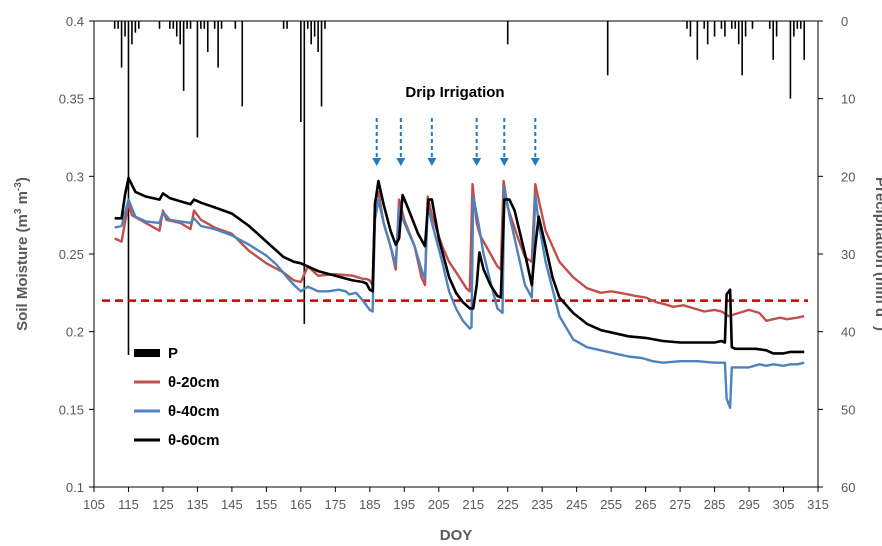 This screenshot has width=882, height=546. Describe the element at coordinates (232, 504) in the screenshot. I see `x-tick-label: 145` at that location.